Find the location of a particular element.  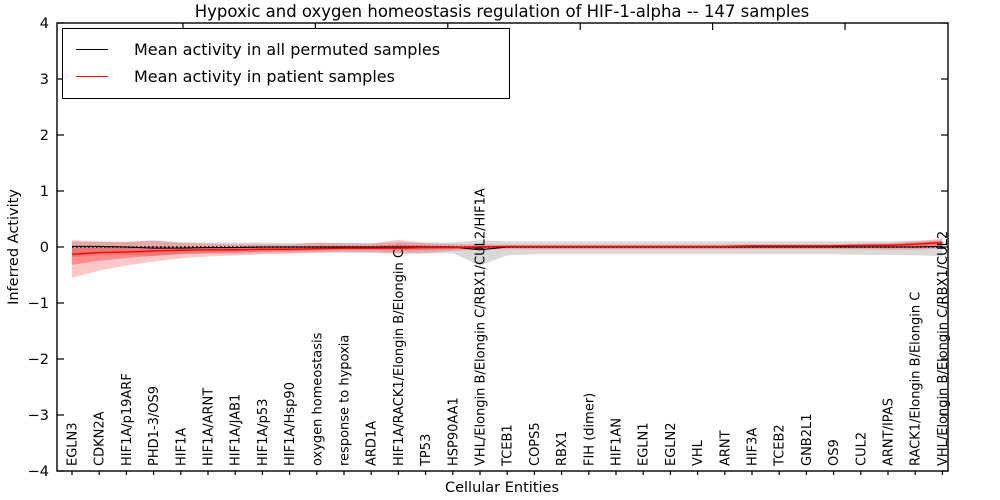

legend-line-patient-icon is located at coordinates (92, 76).